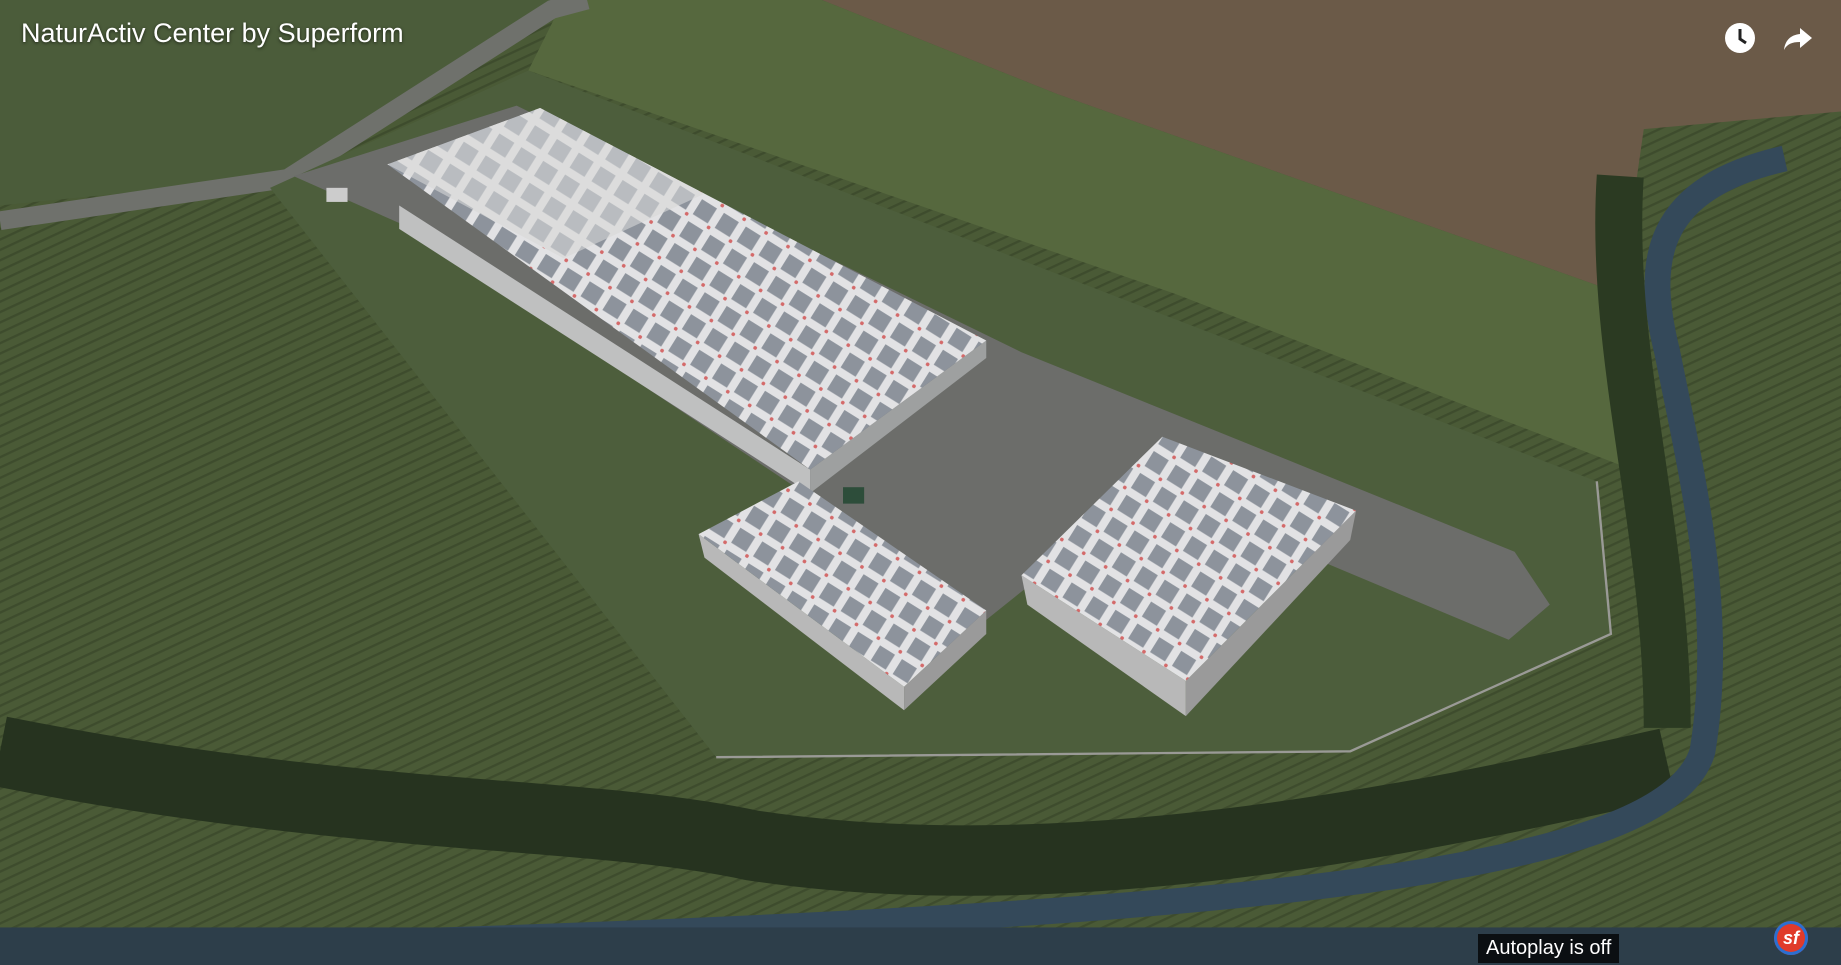  Describe the element at coordinates (1740, 38) in the screenshot. I see `watch-later-icon` at that location.